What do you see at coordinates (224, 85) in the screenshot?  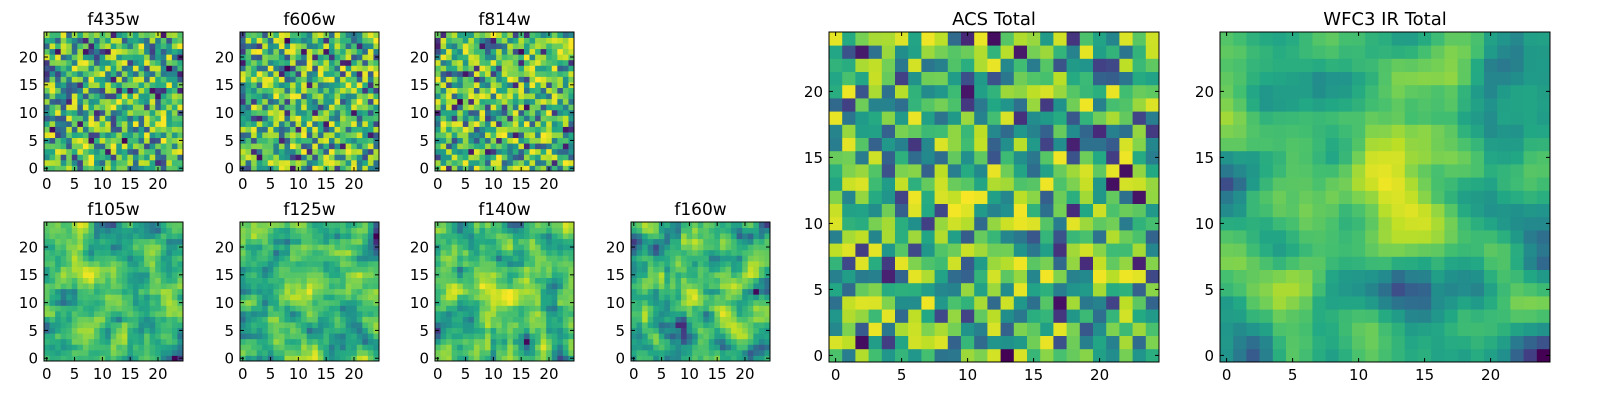 I see `y-tick-label: 15` at bounding box center [224, 85].